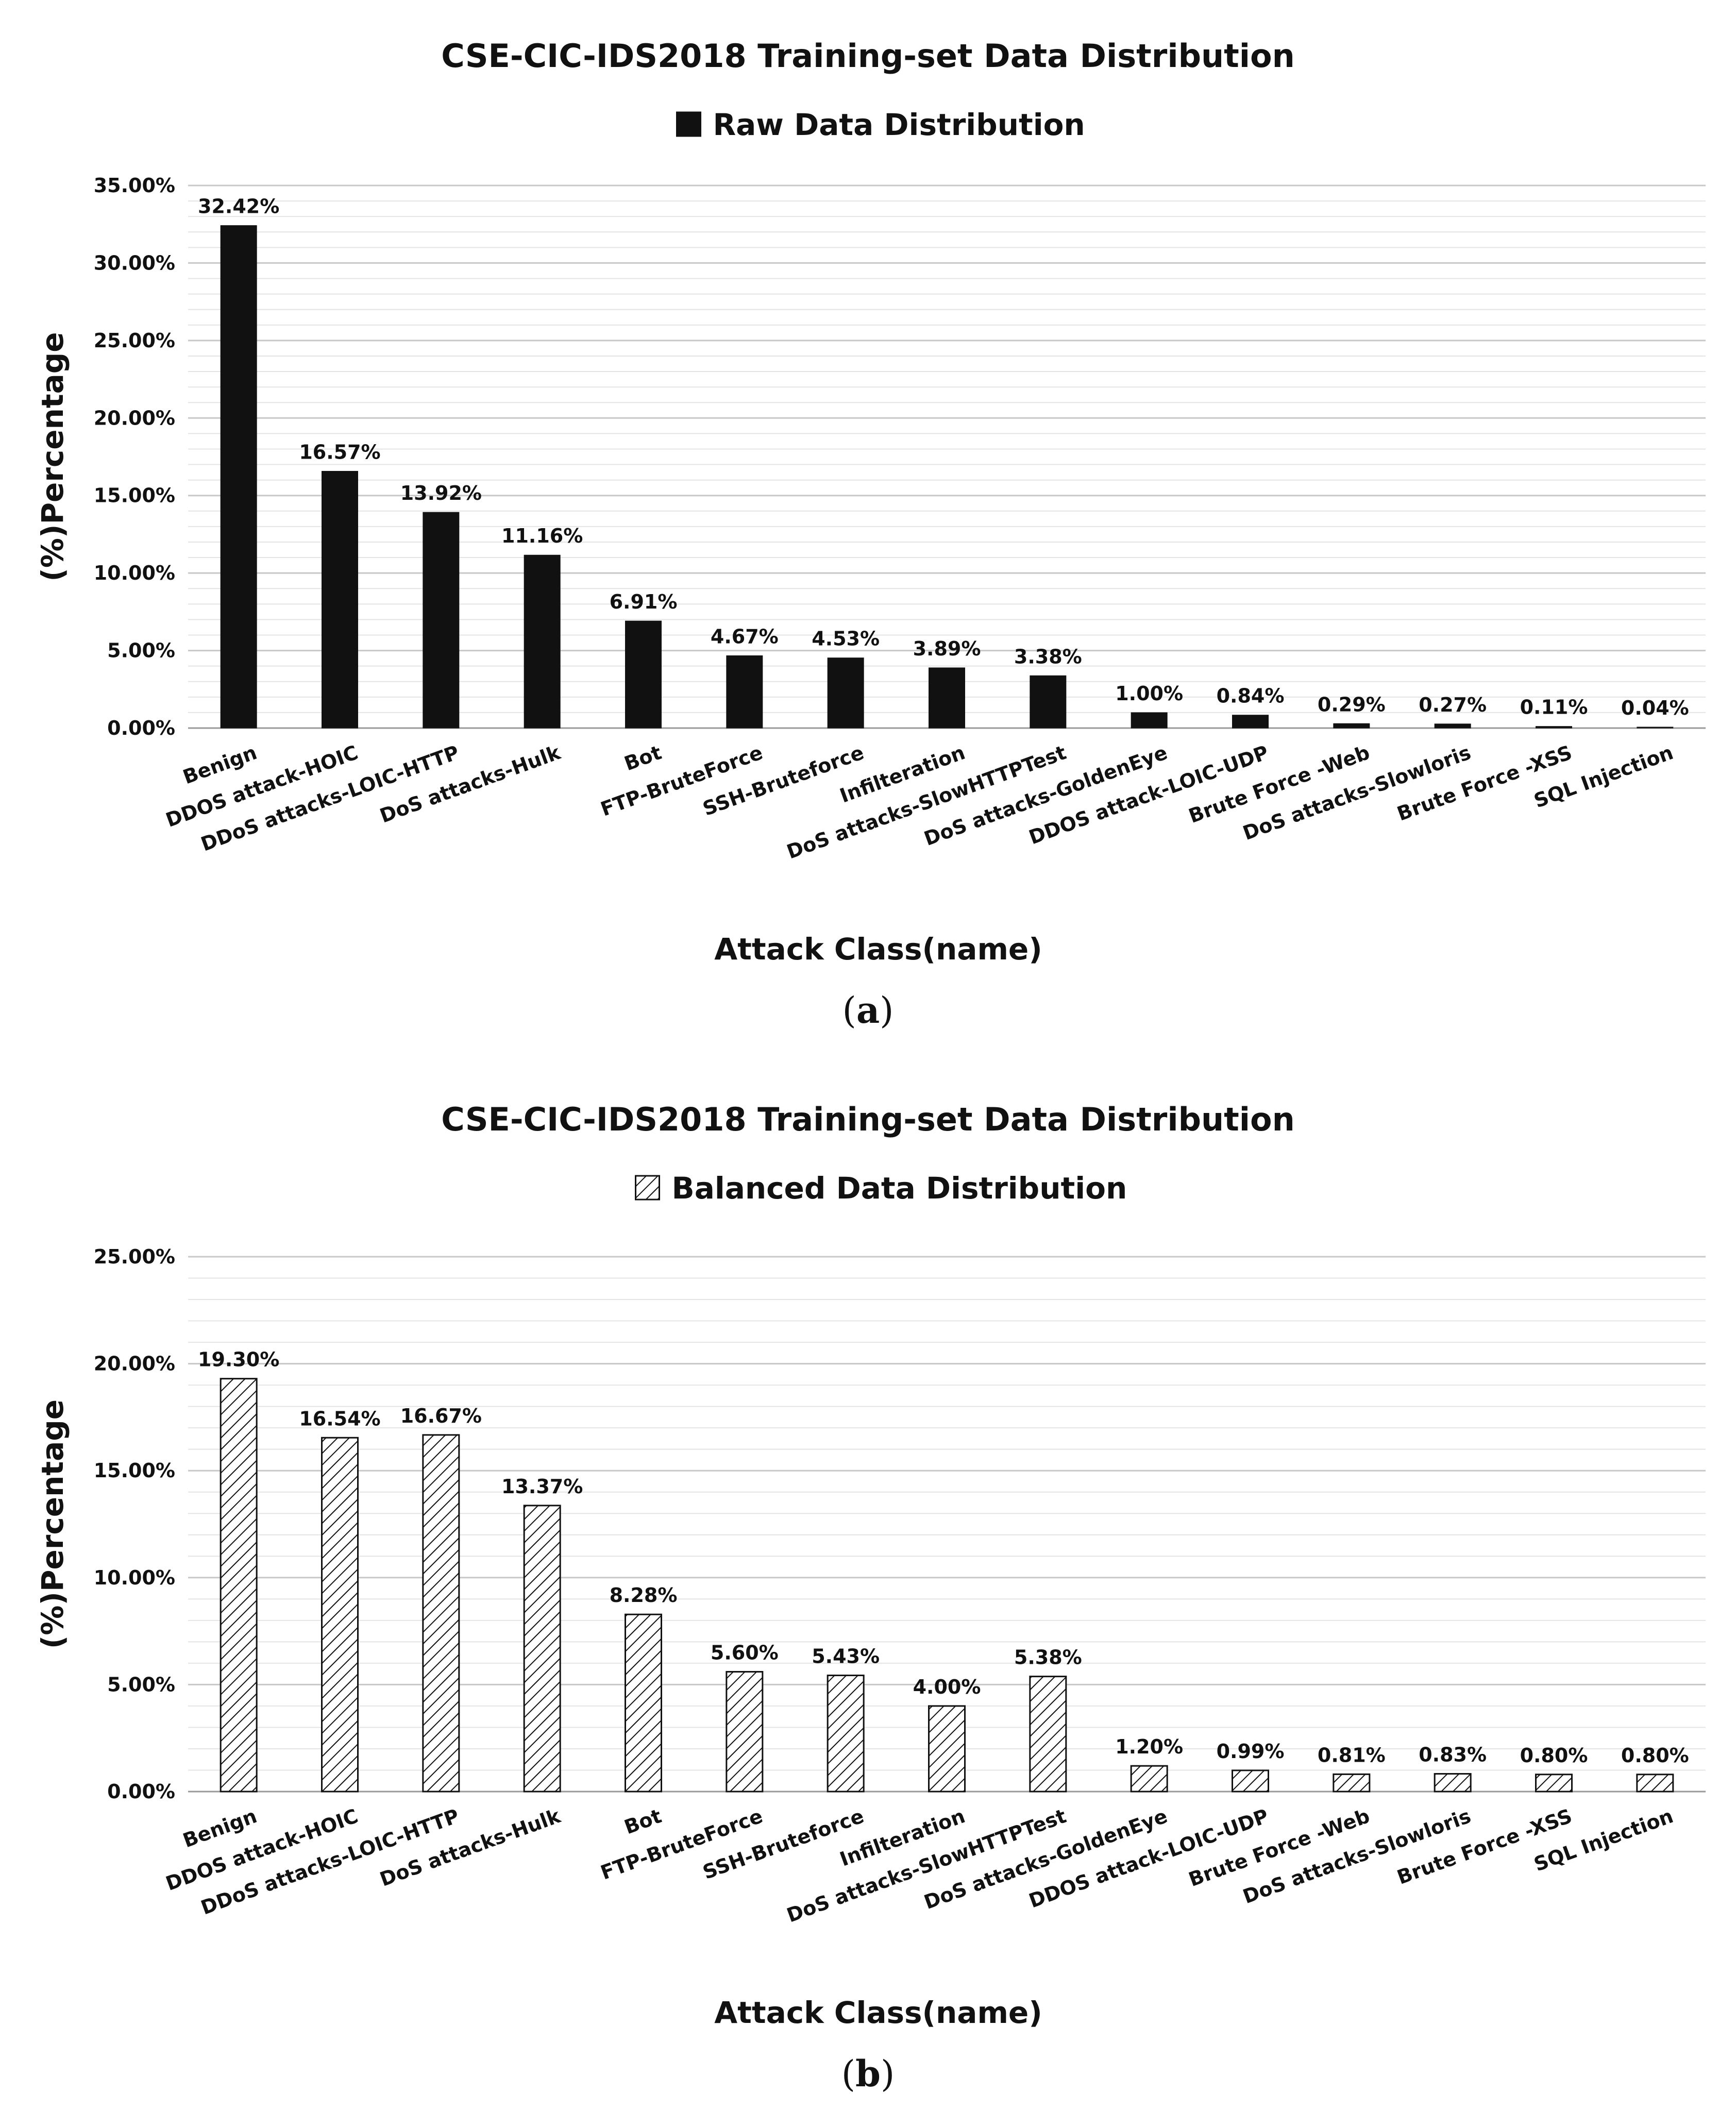 The width and height of the screenshot is (1736, 2127). I want to click on data-label: 6.91%, so click(644, 601).